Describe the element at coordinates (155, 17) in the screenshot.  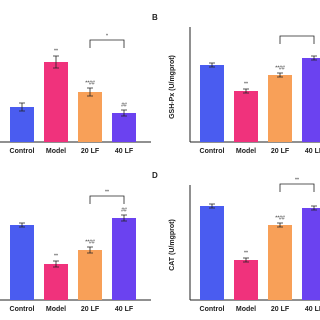
I see `panel-label: B` at that location.